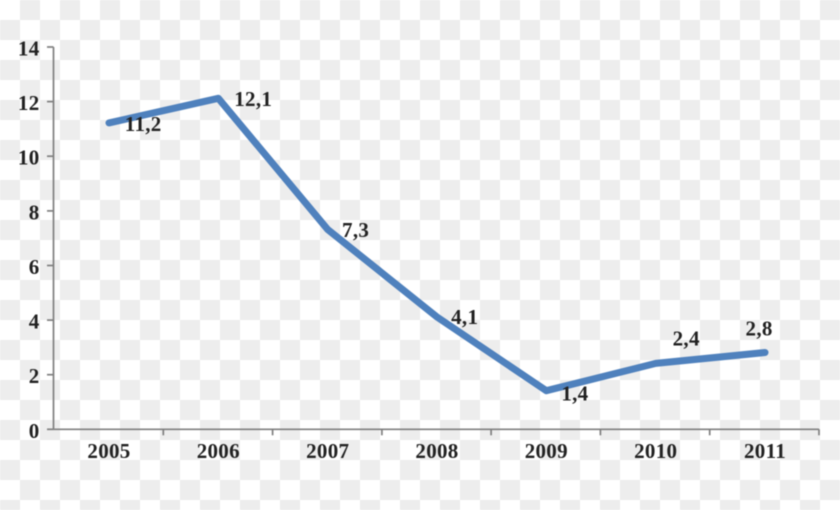  What do you see at coordinates (34, 212) in the screenshot?
I see `svg-text: 8` at bounding box center [34, 212].